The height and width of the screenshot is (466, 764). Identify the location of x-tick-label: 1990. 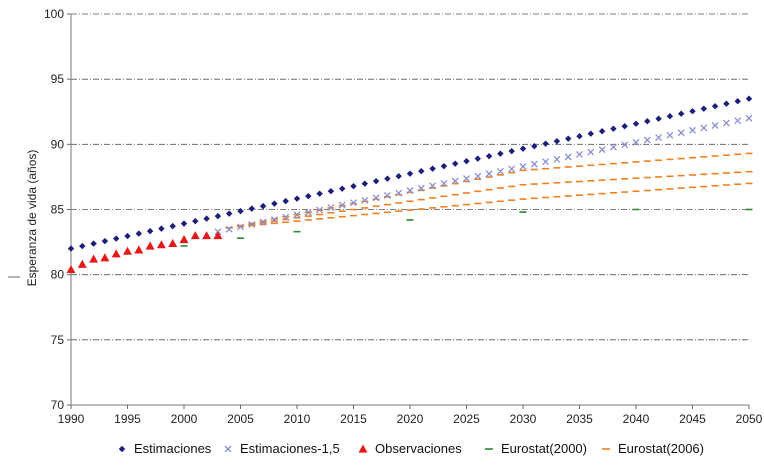
(71, 419).